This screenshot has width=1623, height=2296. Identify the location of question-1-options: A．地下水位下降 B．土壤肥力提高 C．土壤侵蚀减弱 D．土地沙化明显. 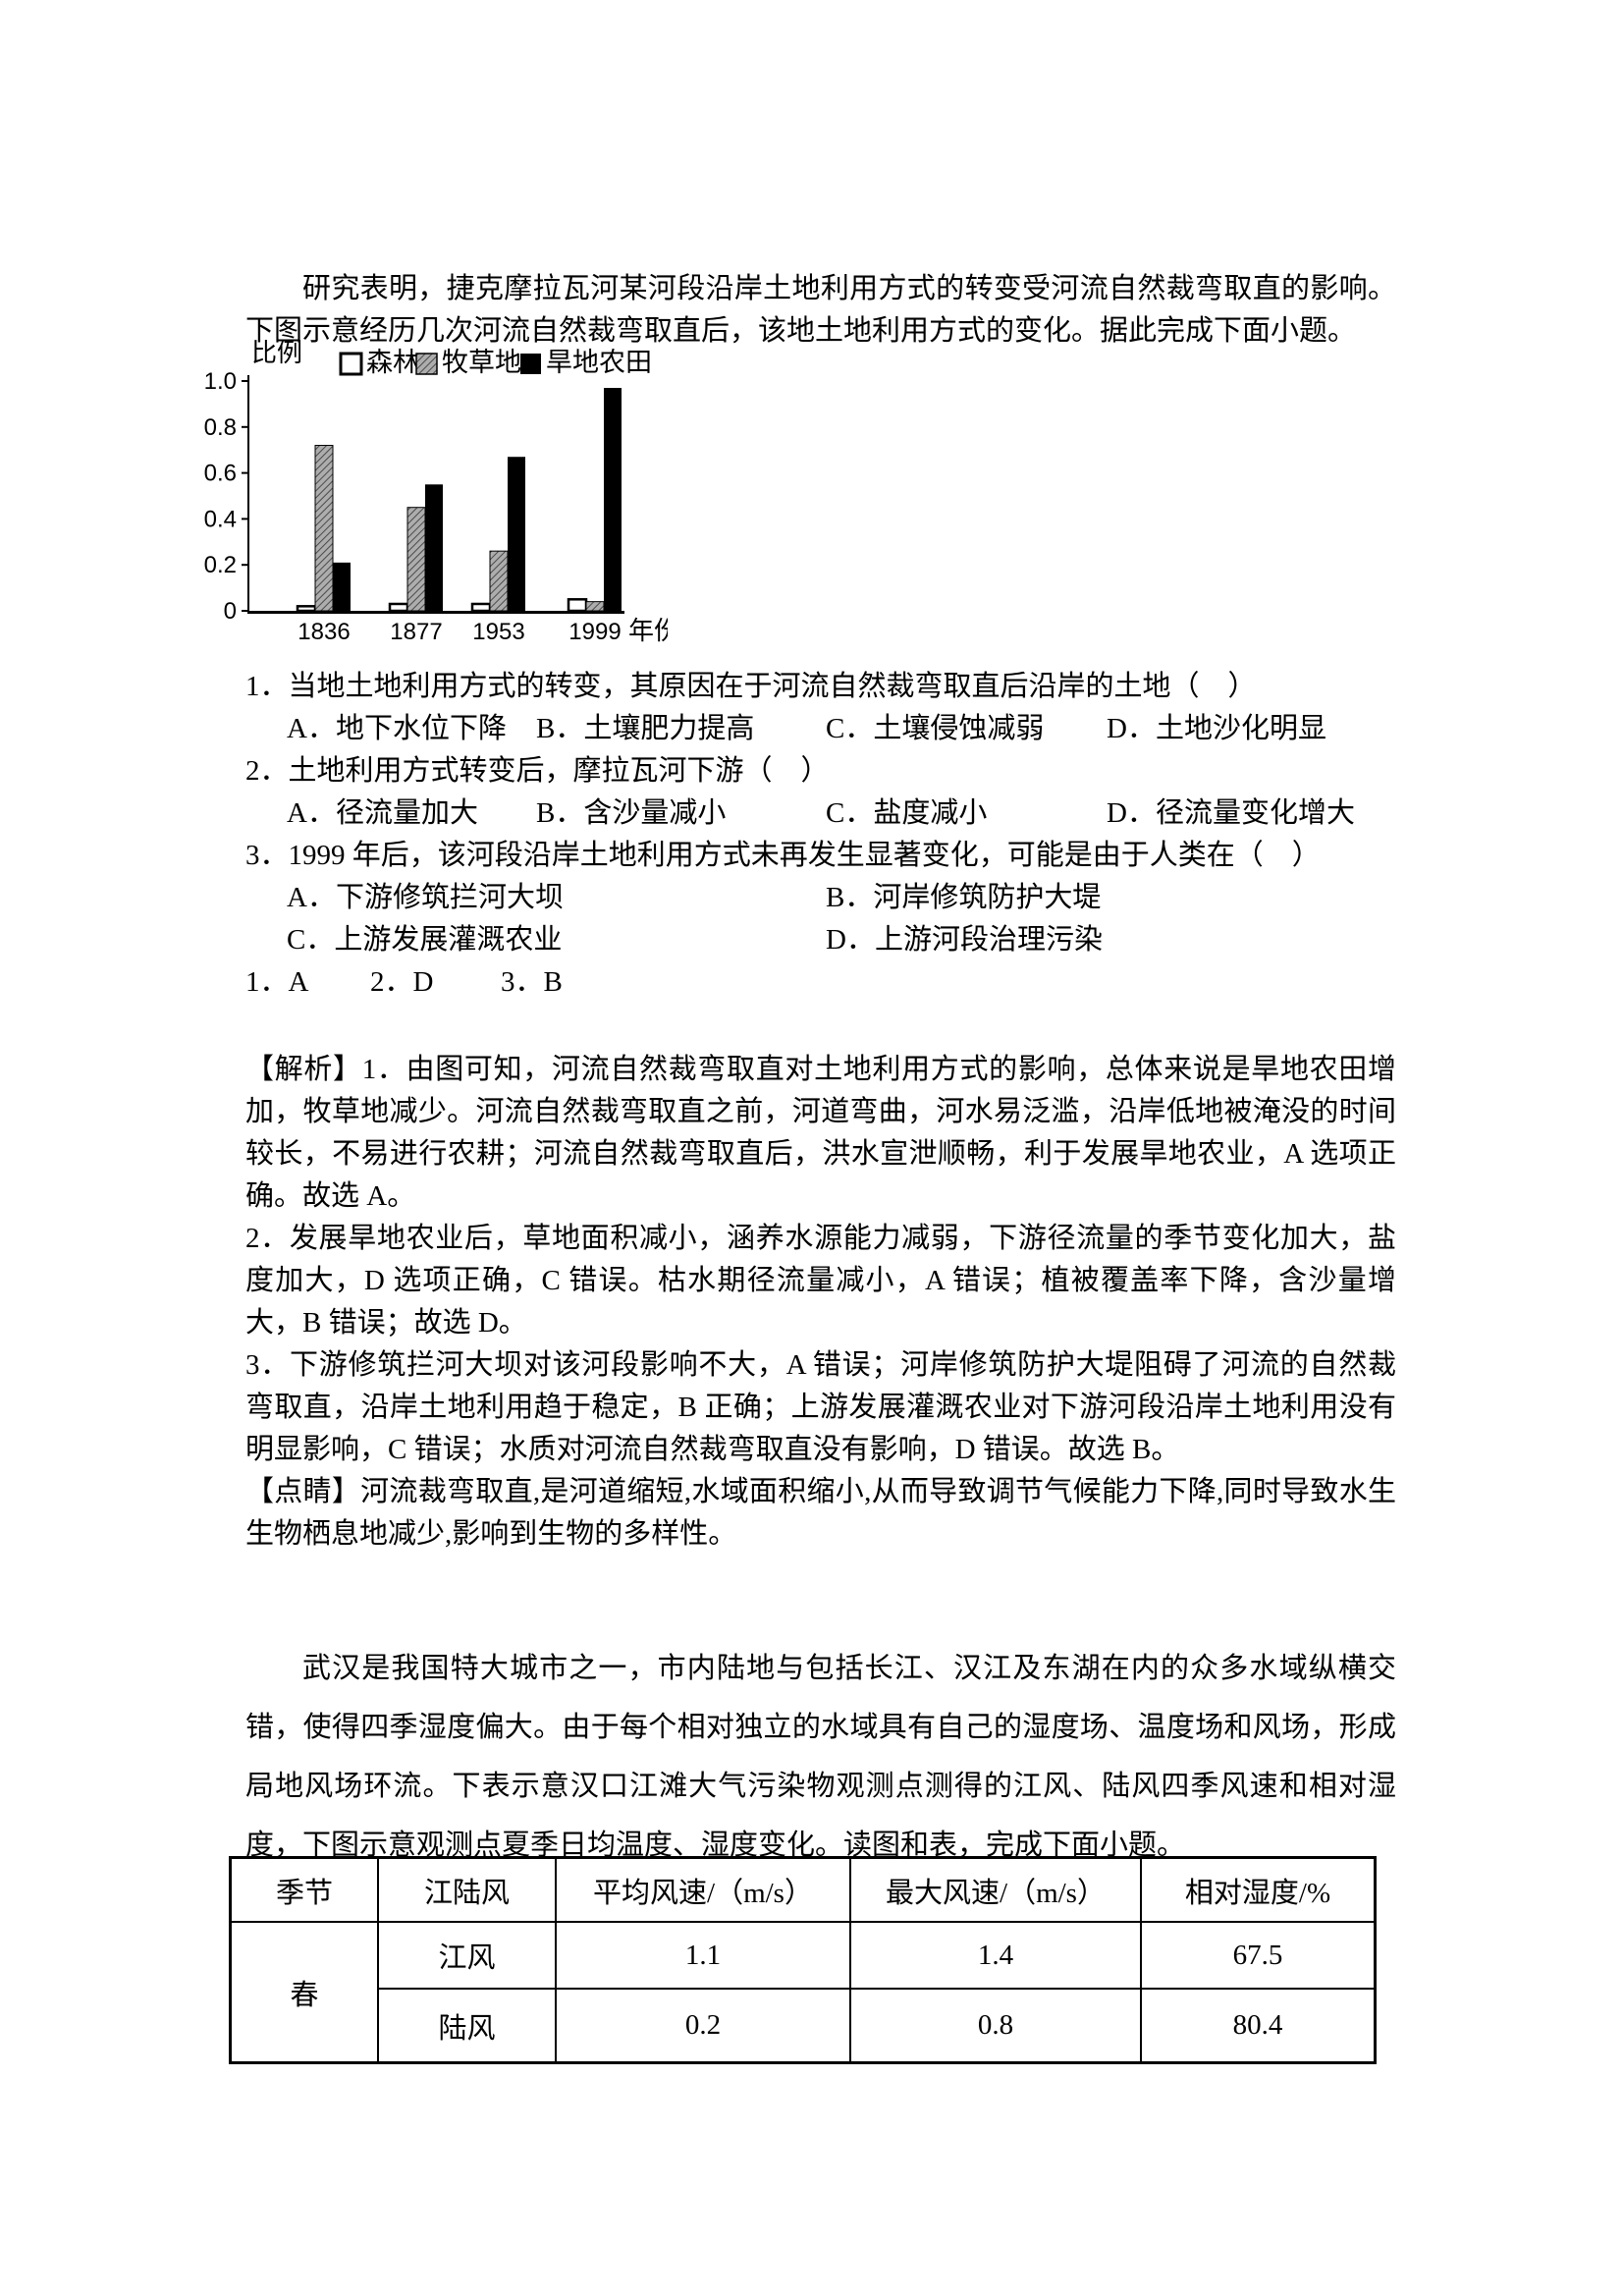
(820, 729).